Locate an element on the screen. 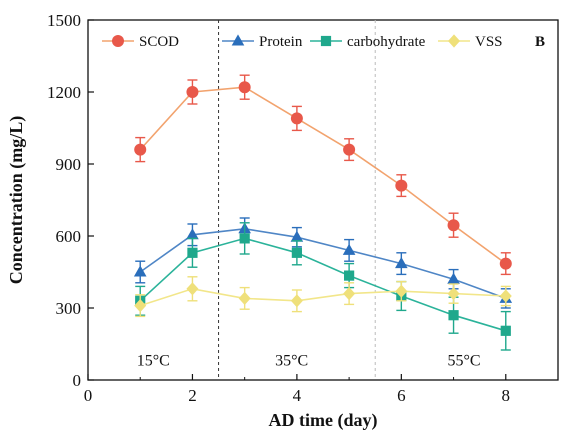 This screenshot has width=569, height=435. legend-item-vss: VSS is located at coordinates (470, 42).